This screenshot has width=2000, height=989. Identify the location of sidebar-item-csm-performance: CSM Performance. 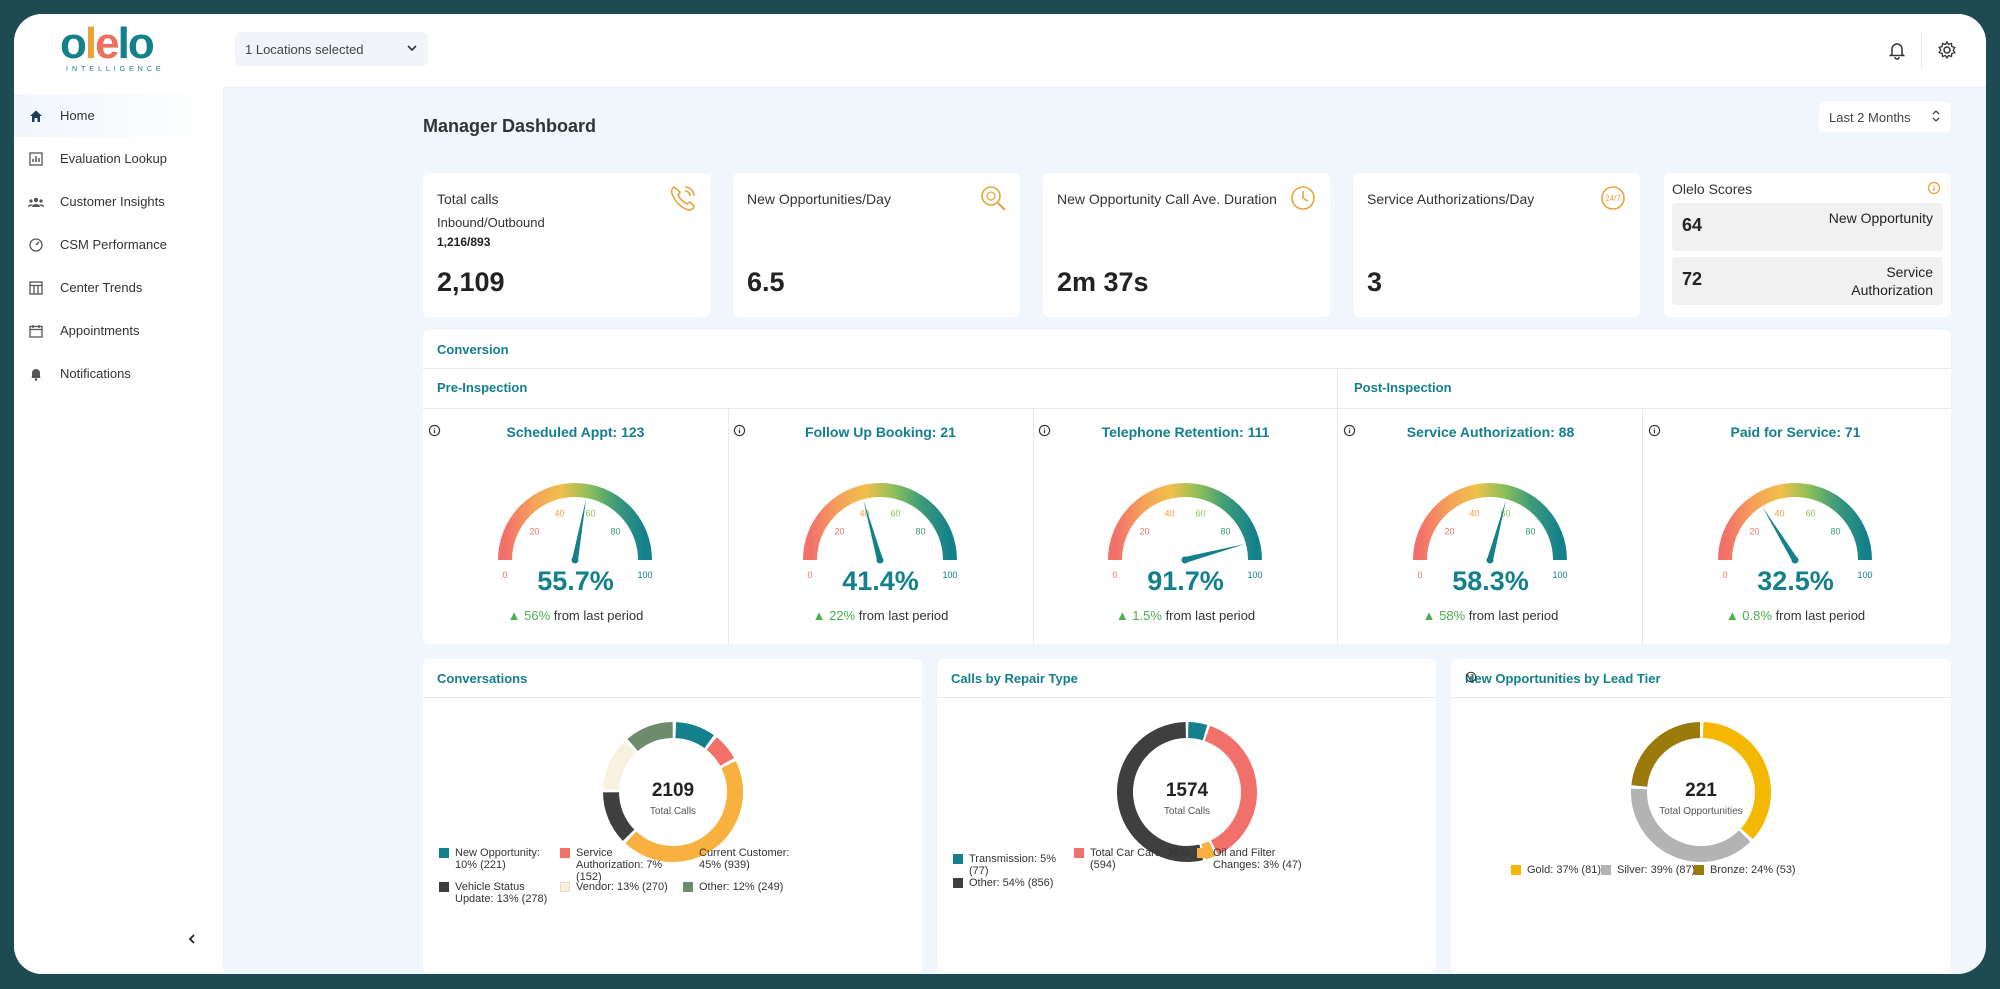
(118, 244).